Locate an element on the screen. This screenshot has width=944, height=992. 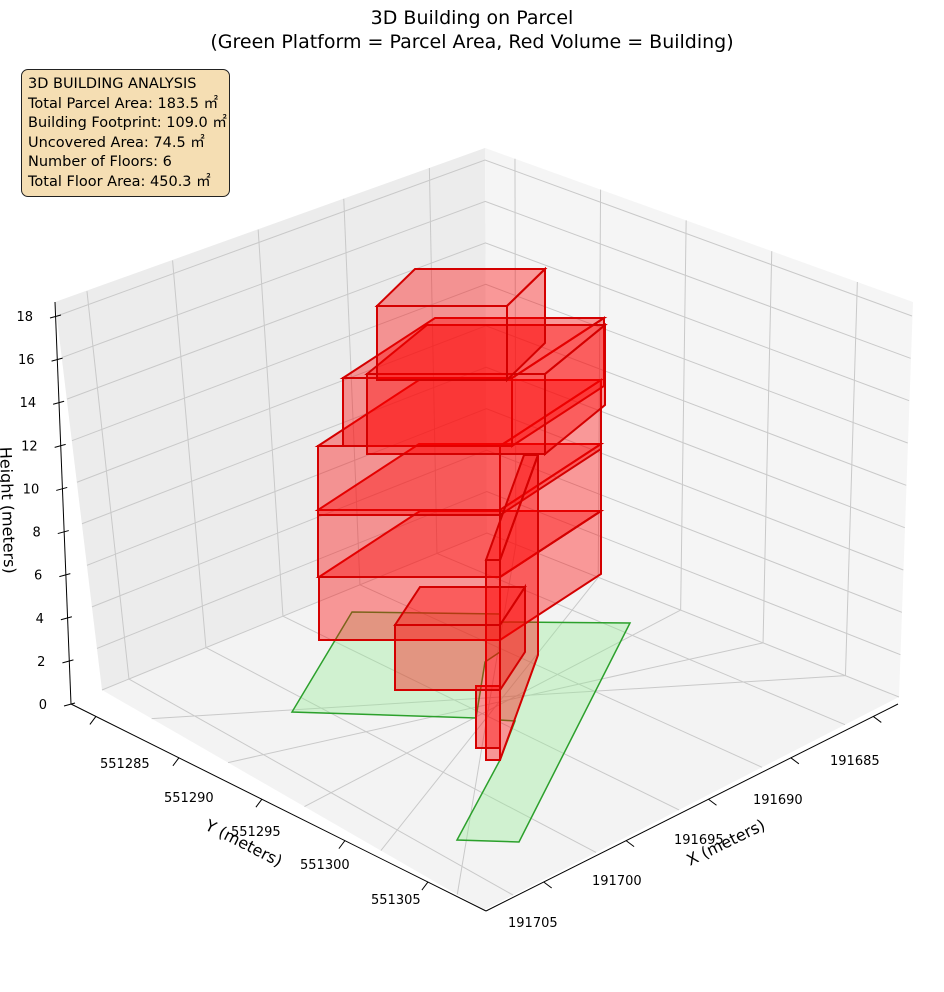
y-tick-labels: 551285 551290 551295 551300 551305 is located at coordinates (260, 832).